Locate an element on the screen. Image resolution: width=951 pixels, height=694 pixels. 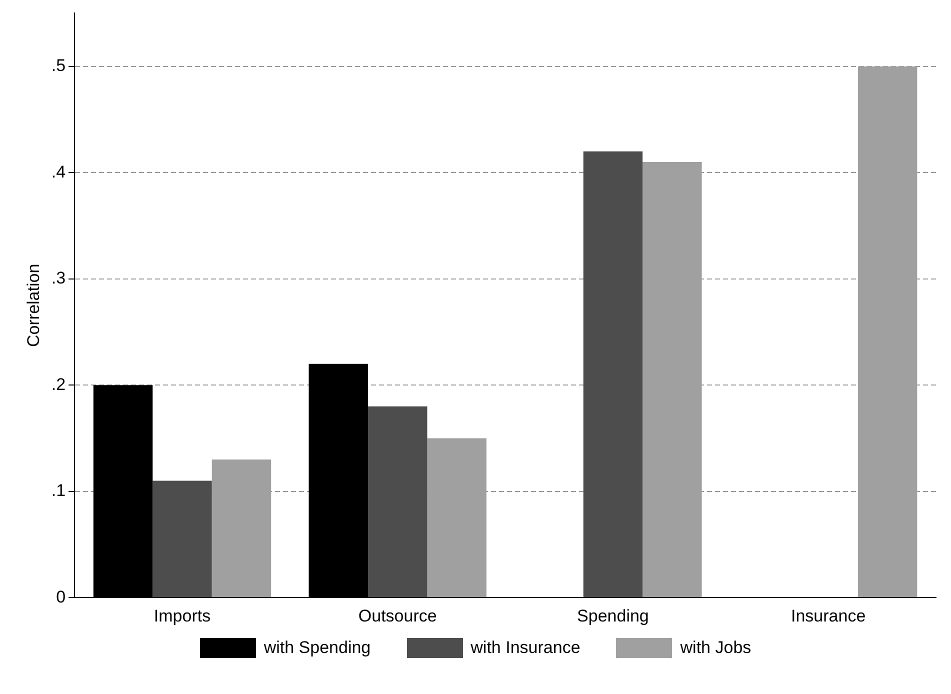
y-tick-label: .5 is located at coordinates (58, 66).